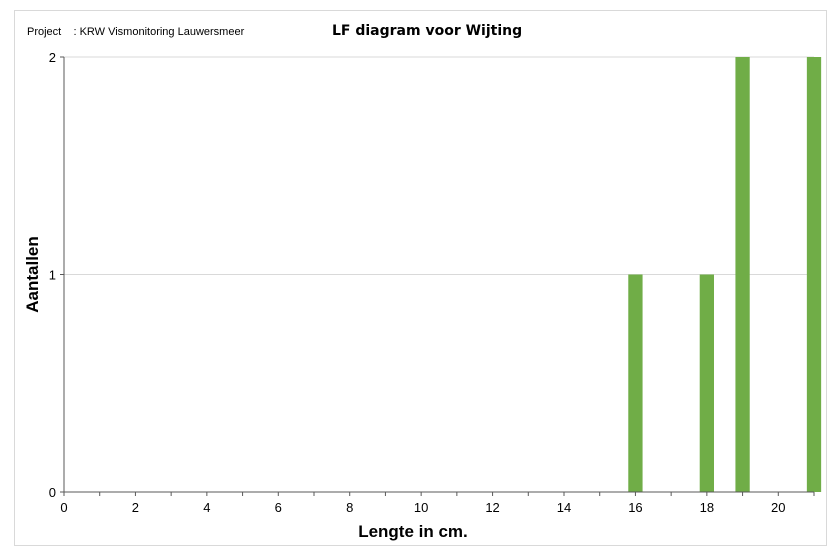 The width and height of the screenshot is (828, 547). Describe the element at coordinates (564, 507) in the screenshot. I see `x-tick-label: 14` at that location.